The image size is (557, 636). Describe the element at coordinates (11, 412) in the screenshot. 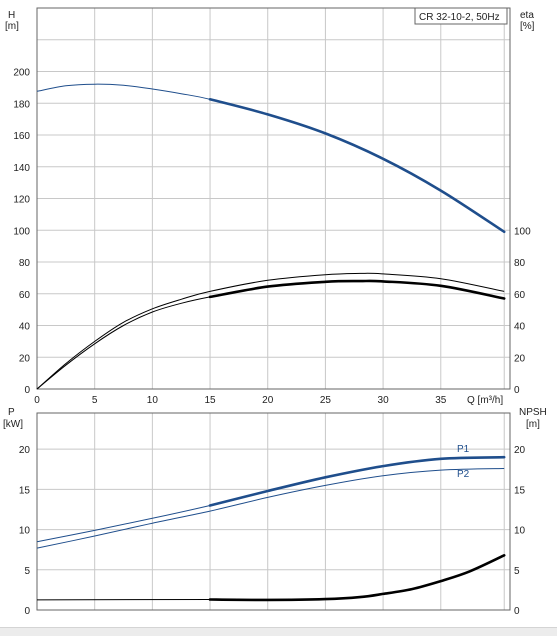

I see `y-left-label-line1-bottom: P` at that location.